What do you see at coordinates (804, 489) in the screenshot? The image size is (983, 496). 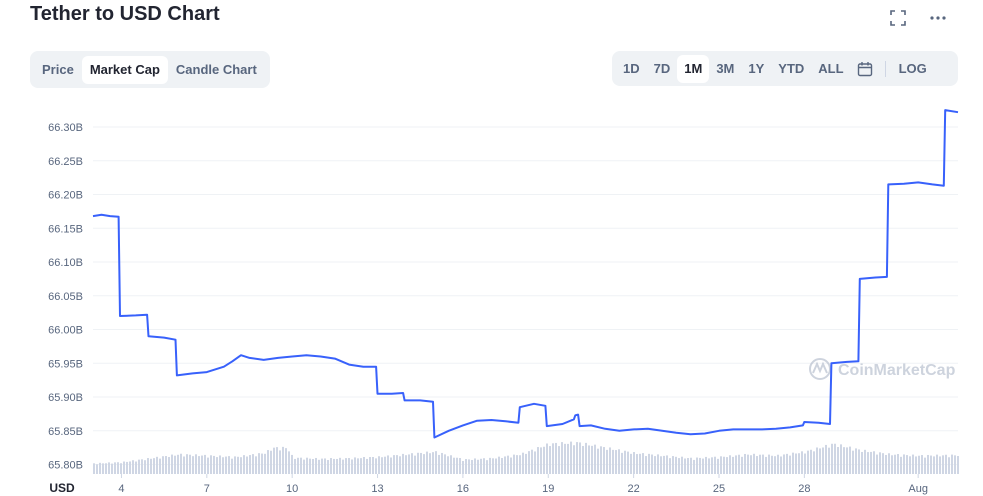 I see `x-tick-label: 28` at bounding box center [804, 489].